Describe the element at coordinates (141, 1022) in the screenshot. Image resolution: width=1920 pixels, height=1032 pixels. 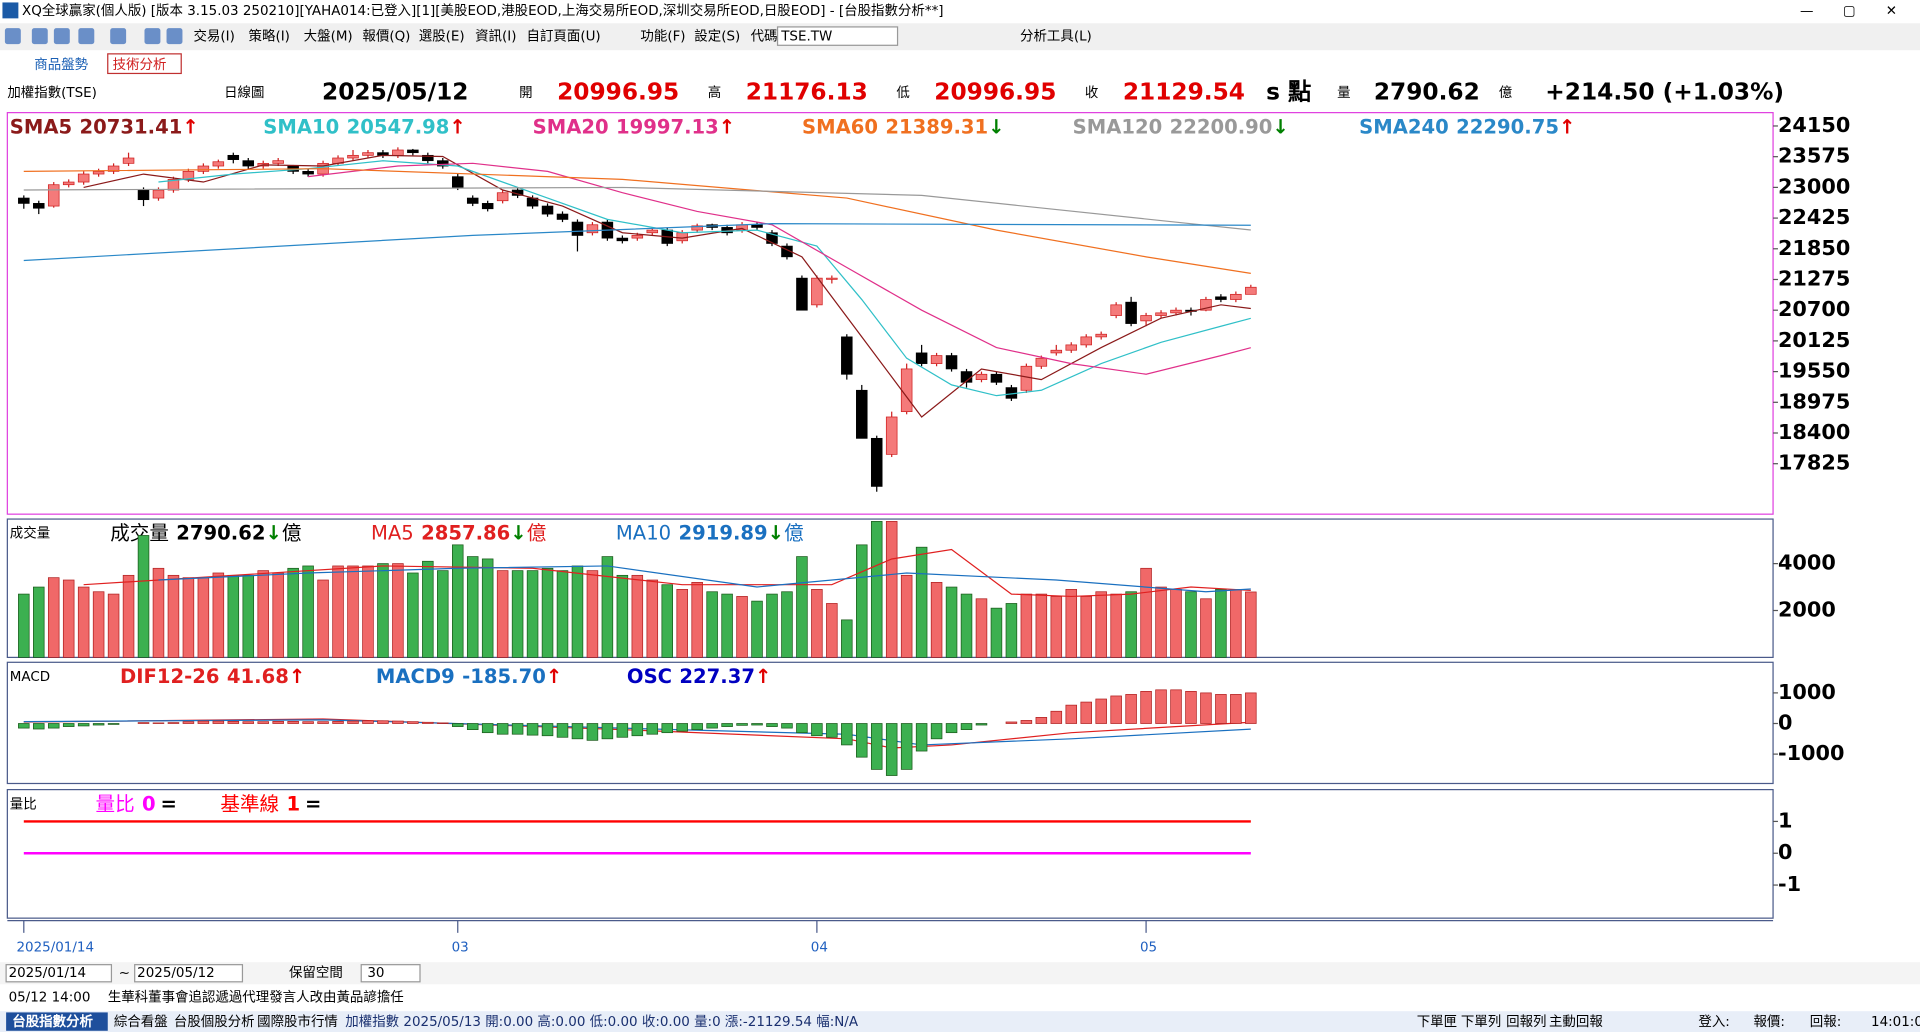
I see `bottom-tab: 綜合看盤` at that location.